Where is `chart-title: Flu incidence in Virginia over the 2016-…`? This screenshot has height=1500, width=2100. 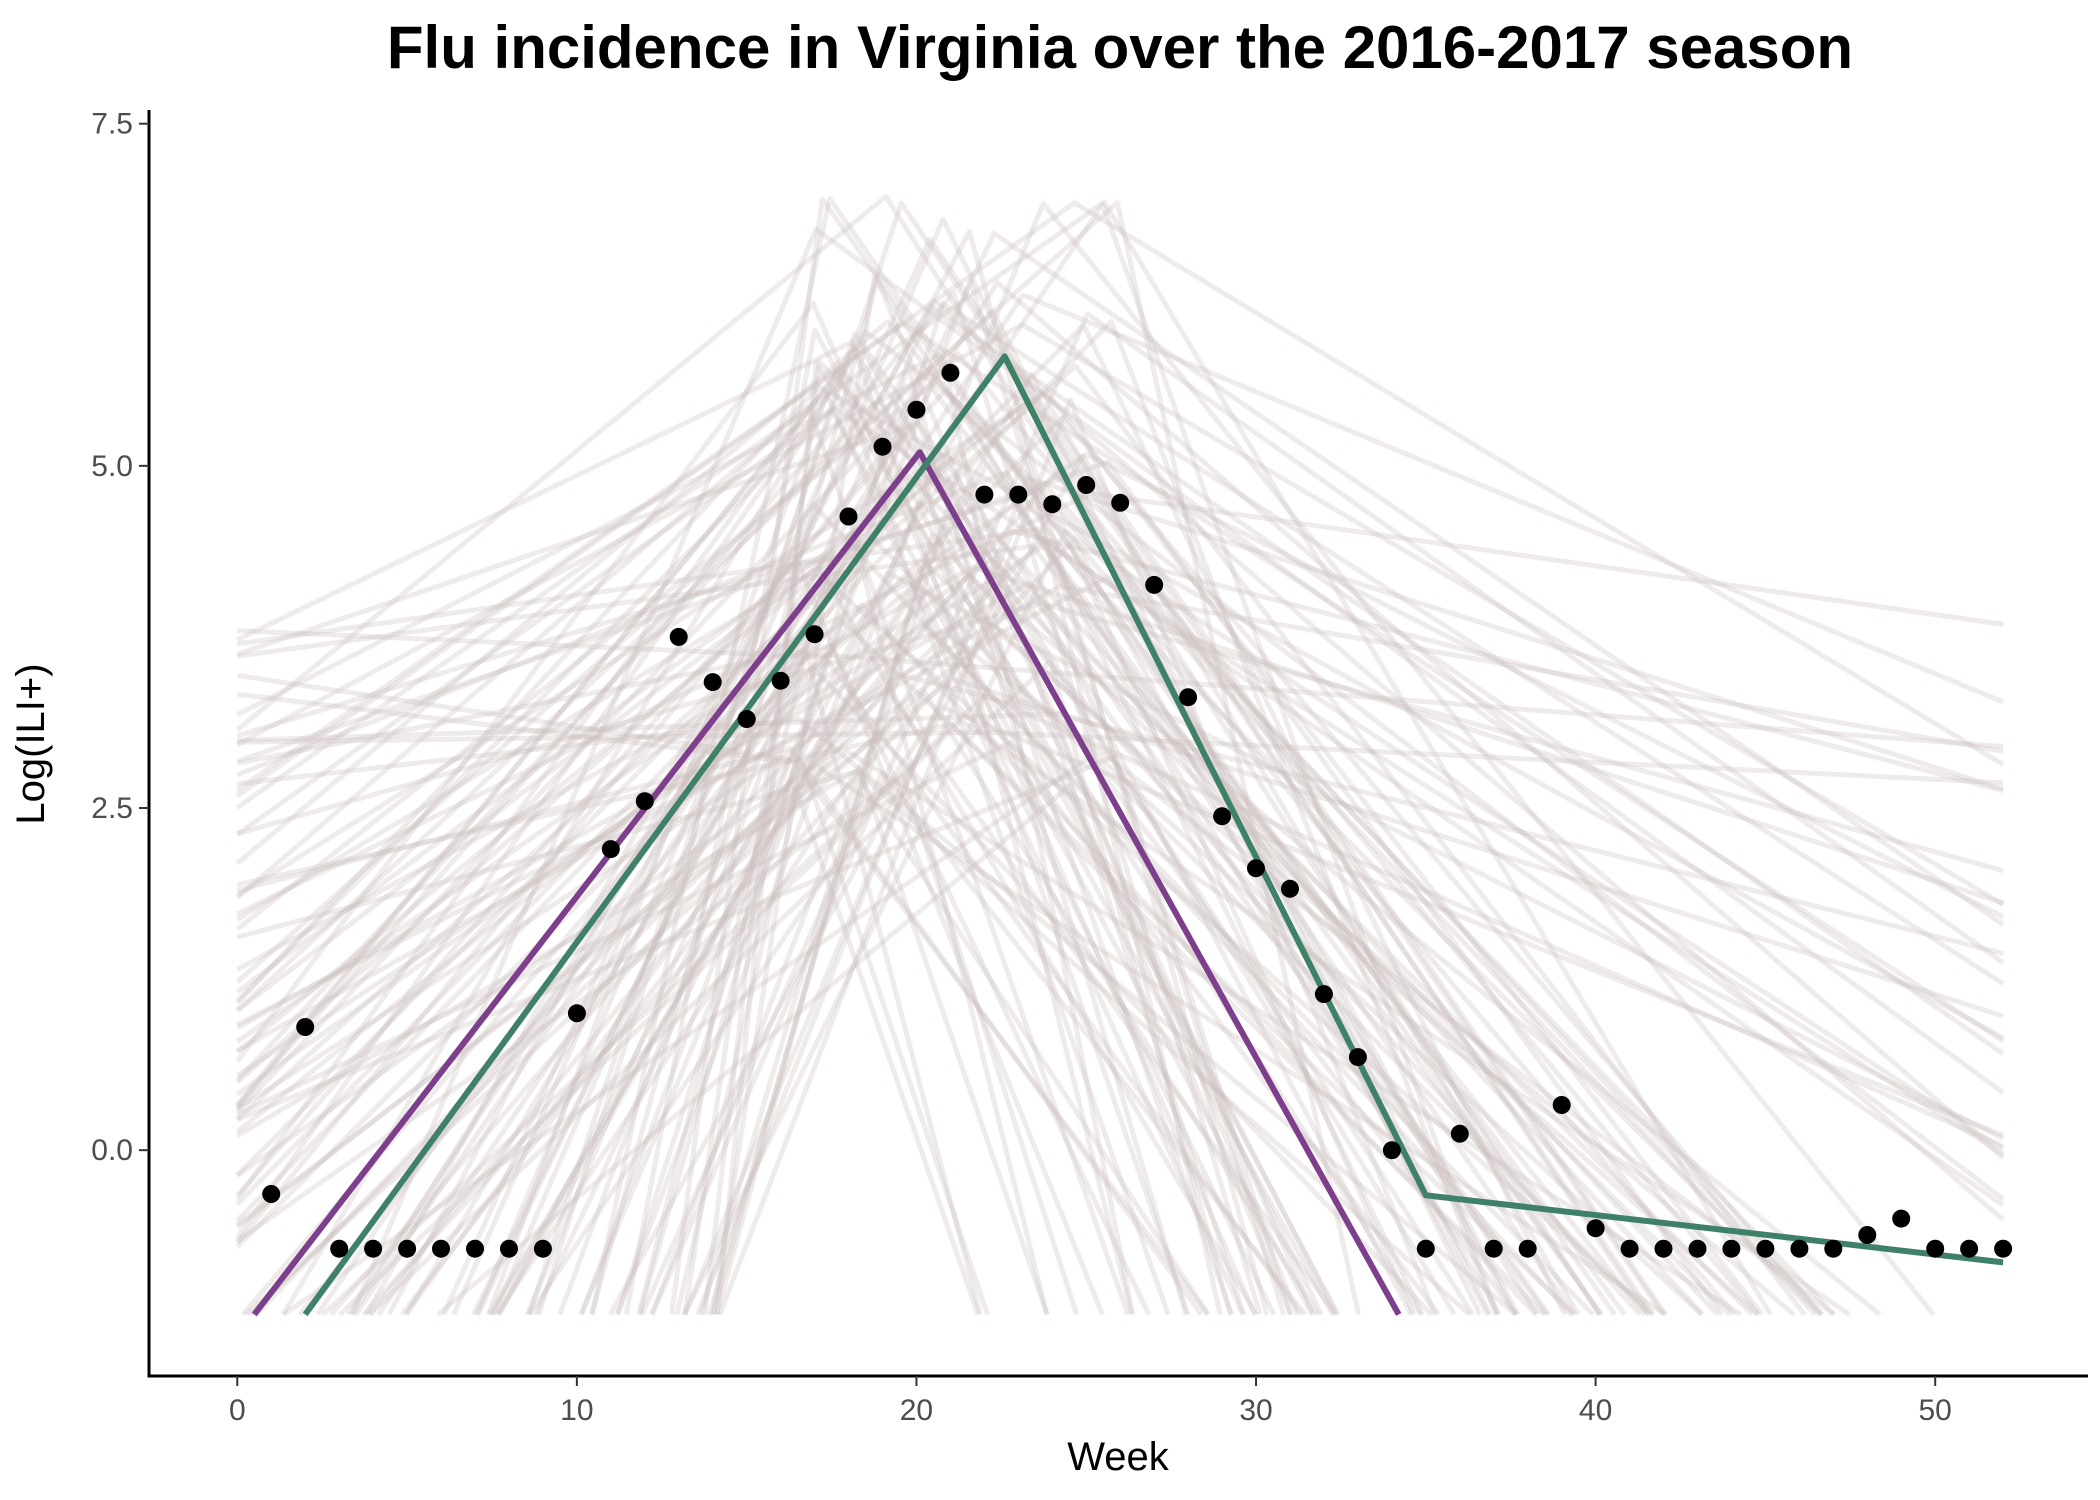 chart-title: Flu incidence in Virginia over the 2016-… is located at coordinates (1120, 47).